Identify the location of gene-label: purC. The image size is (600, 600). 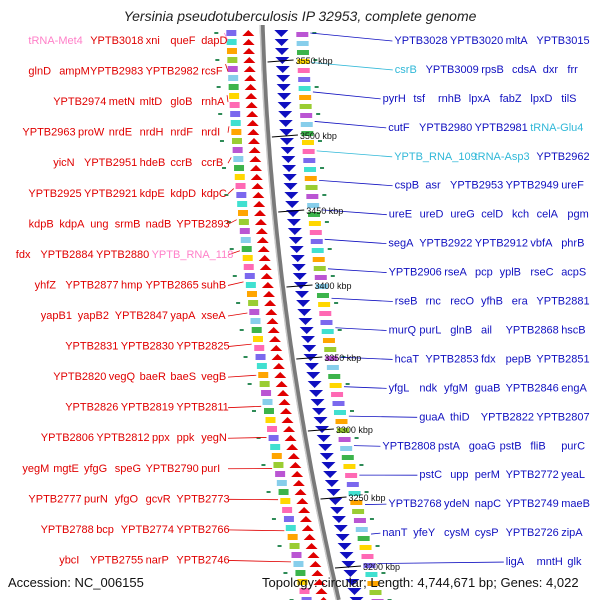
(573, 446).